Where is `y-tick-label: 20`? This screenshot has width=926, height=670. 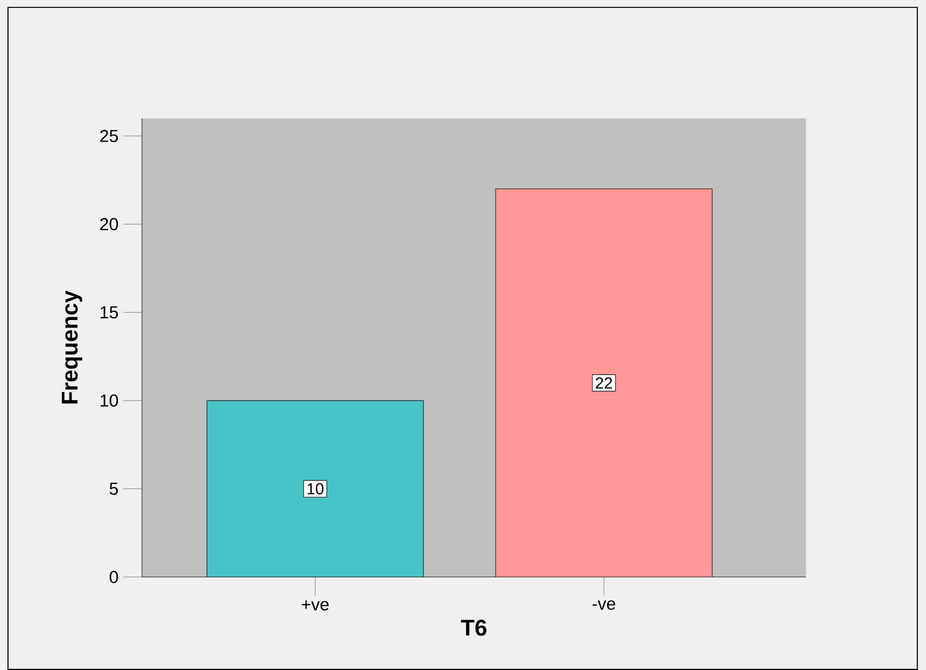
y-tick-label: 20 is located at coordinates (109, 224).